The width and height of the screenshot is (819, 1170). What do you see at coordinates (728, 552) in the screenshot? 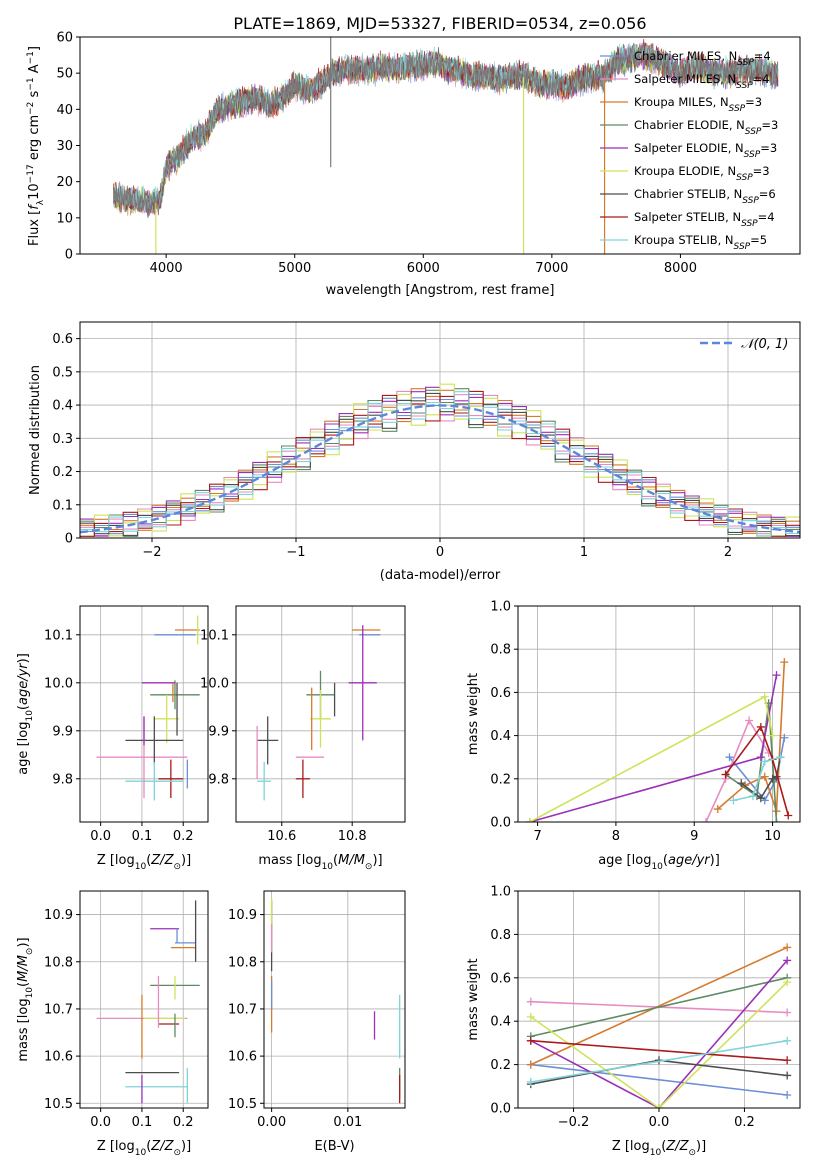
I see `x-tick-label: 2` at bounding box center [728, 552].